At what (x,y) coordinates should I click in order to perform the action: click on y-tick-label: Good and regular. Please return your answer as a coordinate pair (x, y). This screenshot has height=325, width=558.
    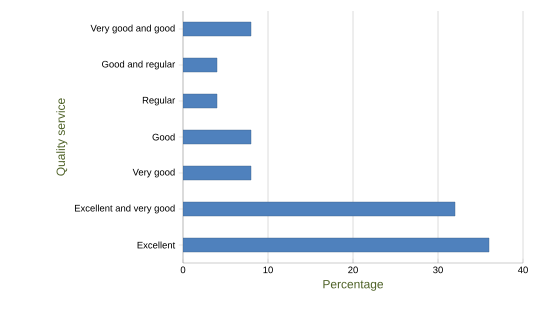
    Looking at the image, I should click on (139, 65).